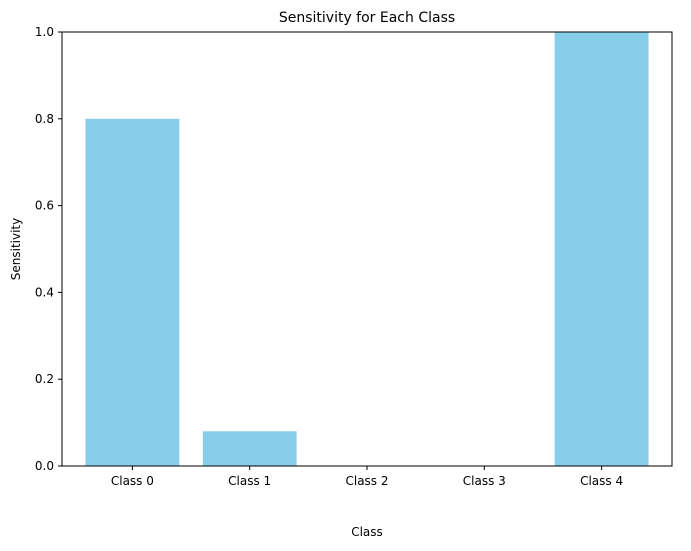 The image size is (691, 551). I want to click on x-axis-ticks: Class 0 Class 1 Class 2 Class 3 Class 4, so click(367, 477).